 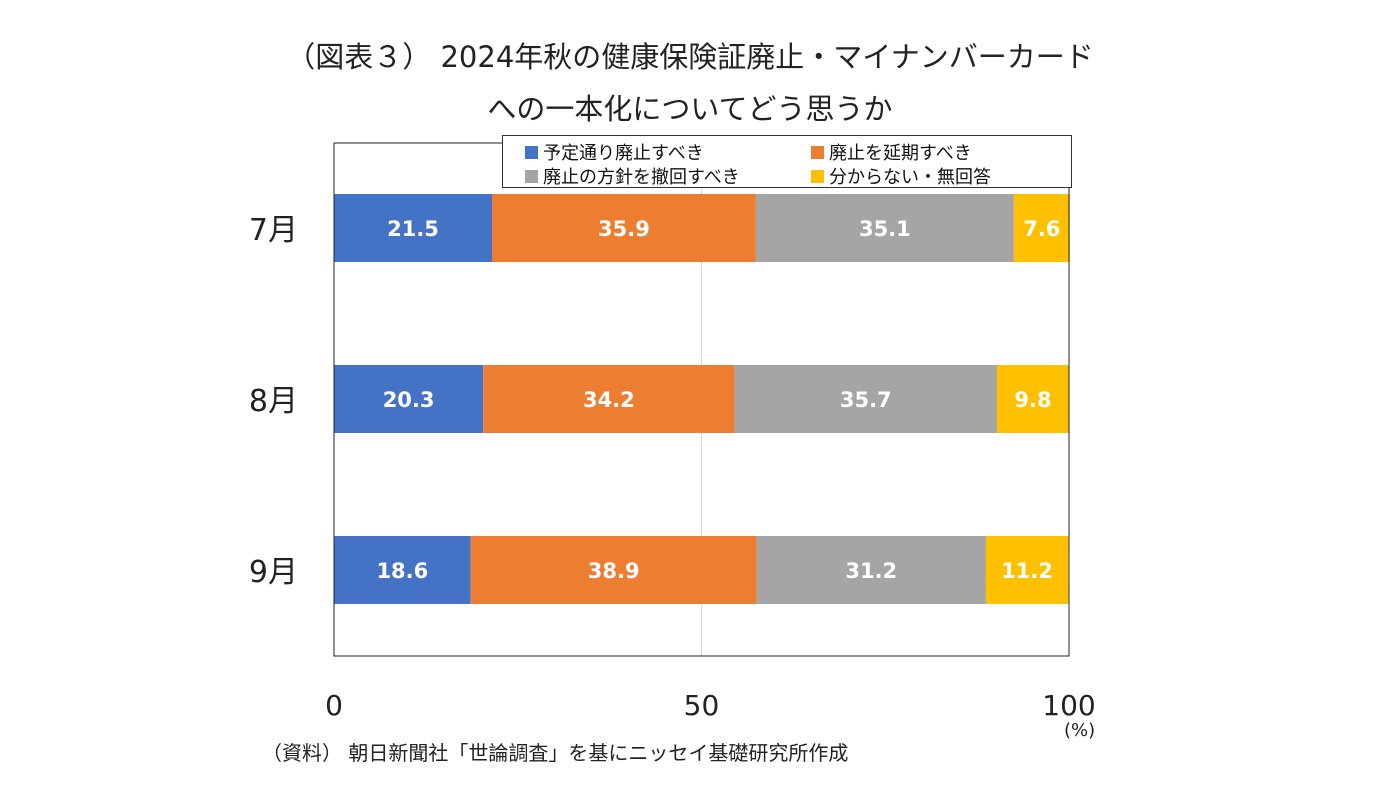 What do you see at coordinates (910, 177) in the screenshot?
I see `legend-label: 分からない・無回答` at bounding box center [910, 177].